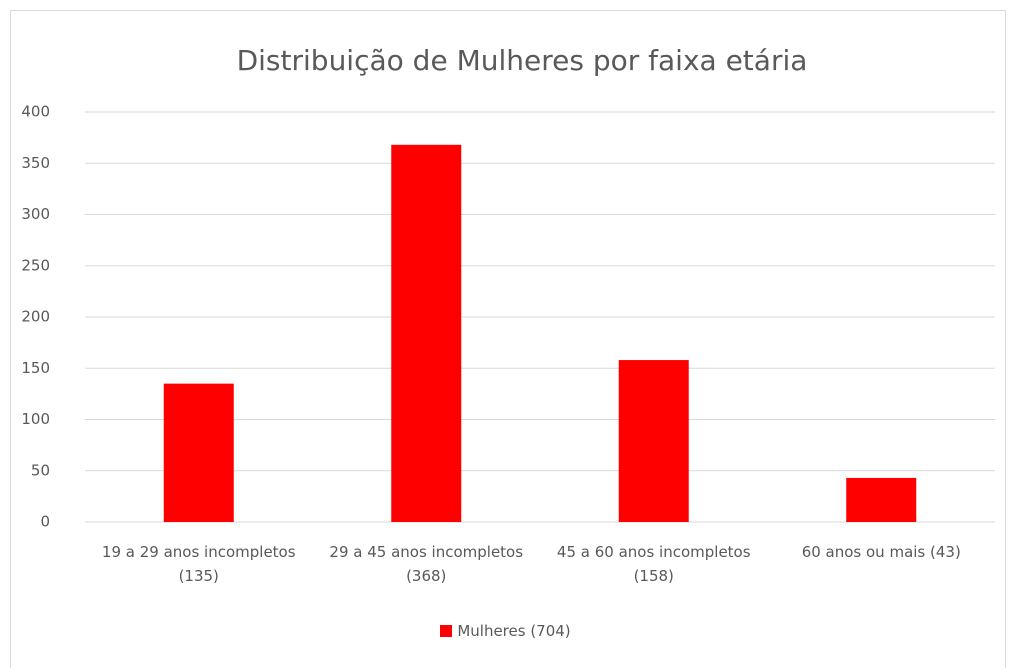  Describe the element at coordinates (426, 564) in the screenshot. I see `x-tick-label: 29 a 45 anos incompletos (368)` at that location.